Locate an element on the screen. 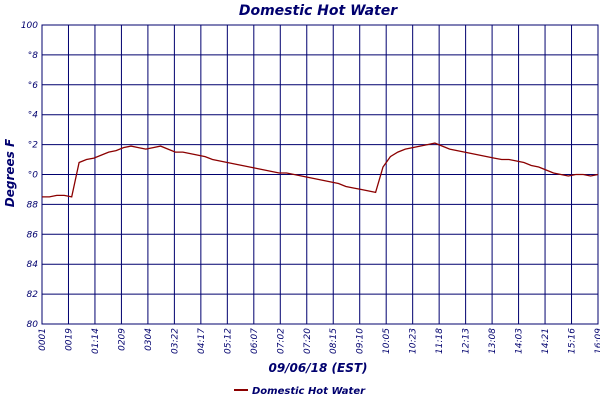 This screenshot has width=600, height=400. x-tick-label: 0001 is located at coordinates (43, 339).